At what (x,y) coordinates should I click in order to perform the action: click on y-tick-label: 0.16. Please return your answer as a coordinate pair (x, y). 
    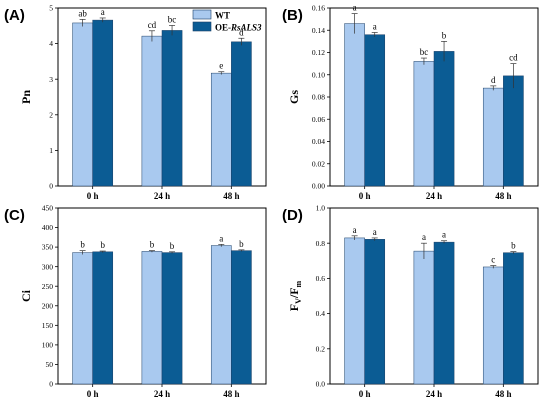
    Looking at the image, I should click on (318, 8).